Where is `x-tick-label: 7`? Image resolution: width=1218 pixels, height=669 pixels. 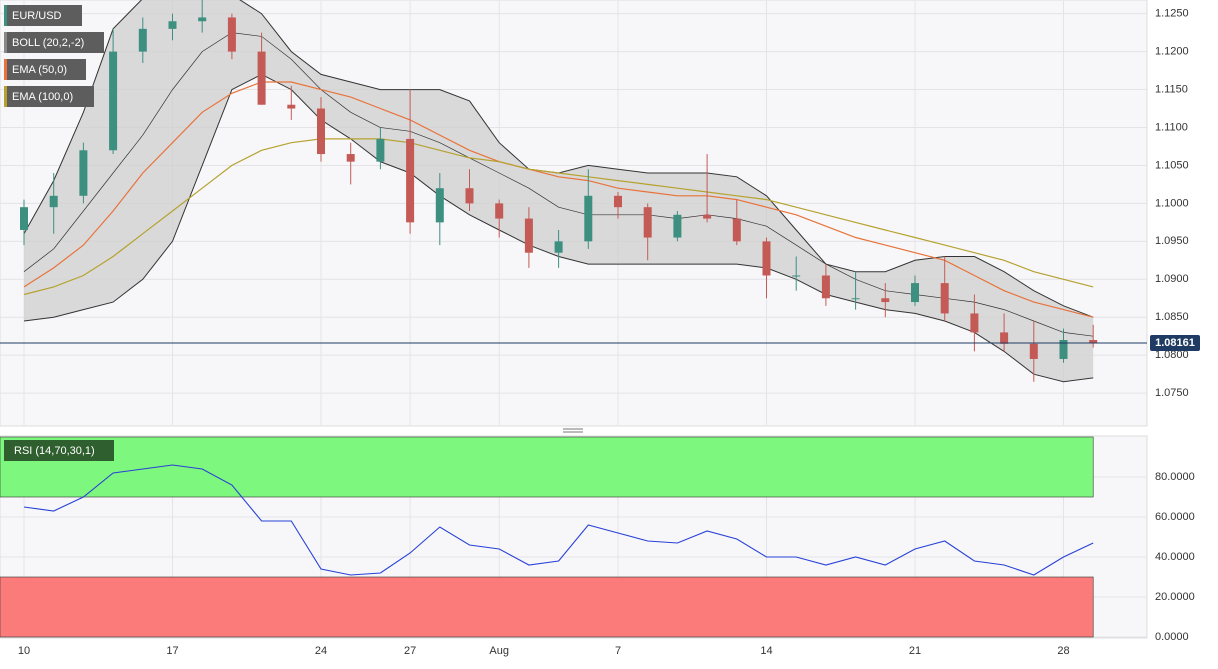
x-tick-label: 7 is located at coordinates (618, 651).